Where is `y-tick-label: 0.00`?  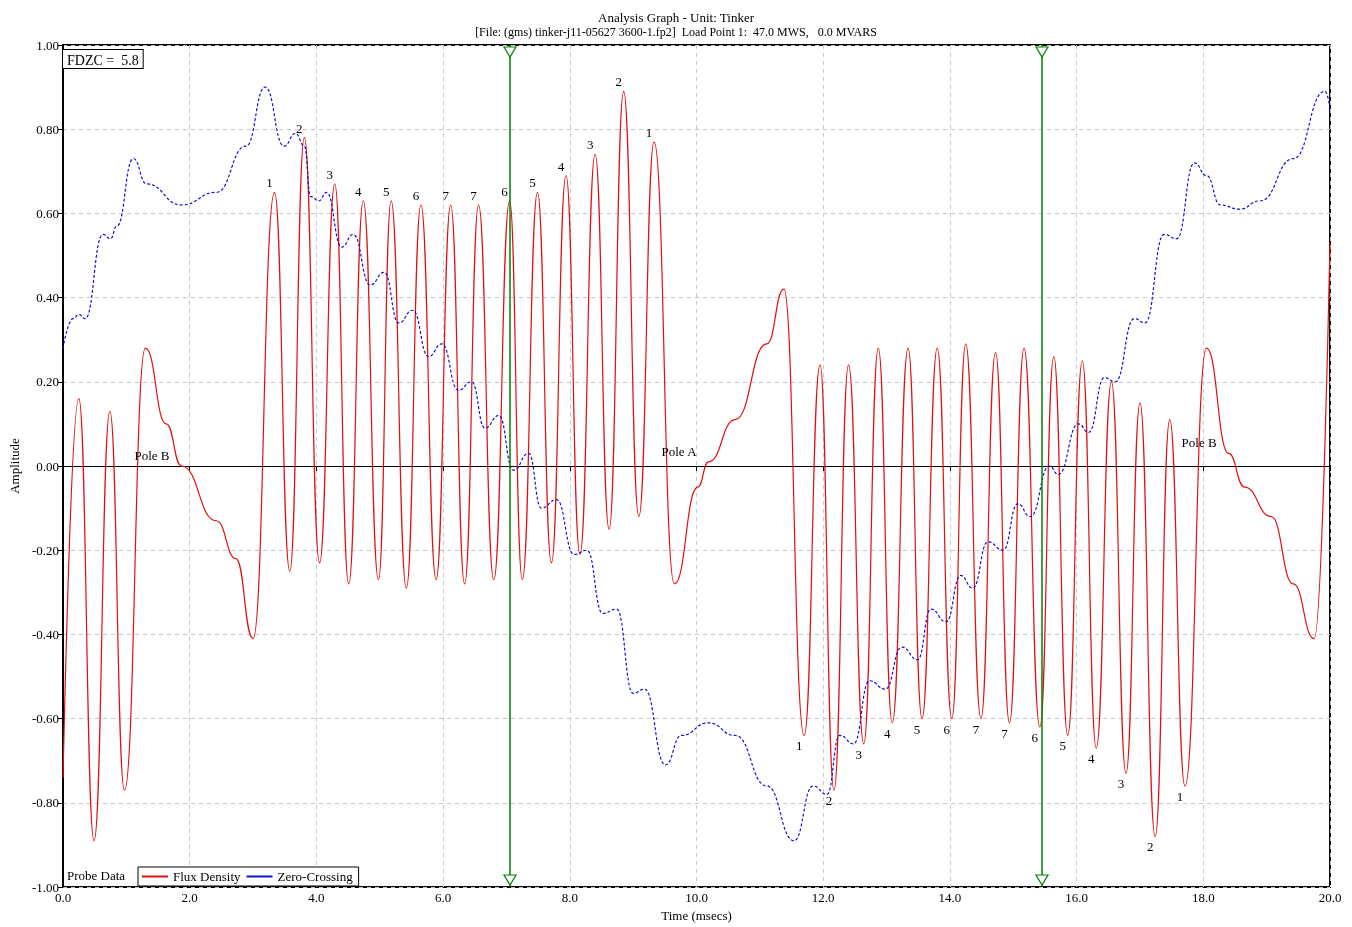
y-tick-label: 0.00 is located at coordinates (47, 466).